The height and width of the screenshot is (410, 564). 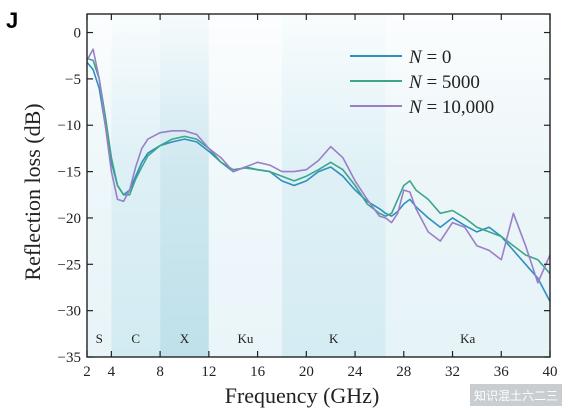 What do you see at coordinates (78, 34) in the screenshot?
I see `y-tick-label: 0` at bounding box center [78, 34].